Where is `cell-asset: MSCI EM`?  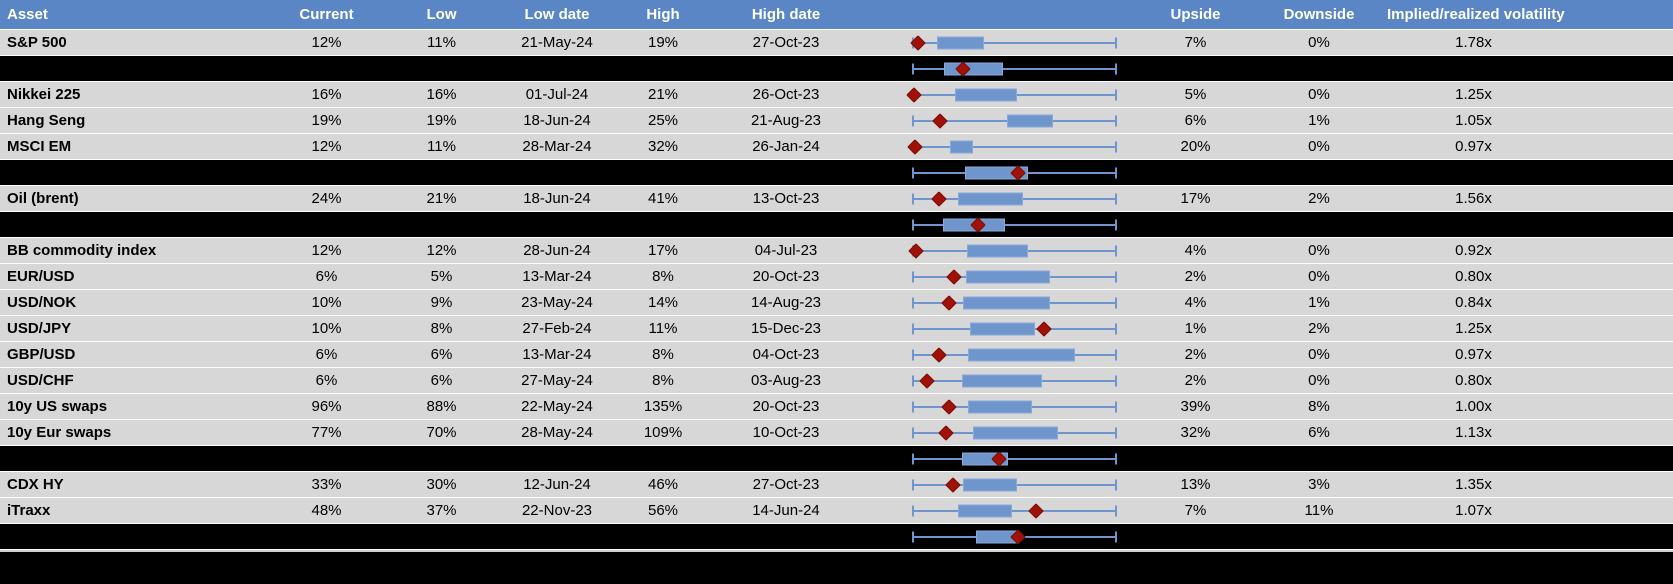
cell-asset: MSCI EM is located at coordinates (39, 146).